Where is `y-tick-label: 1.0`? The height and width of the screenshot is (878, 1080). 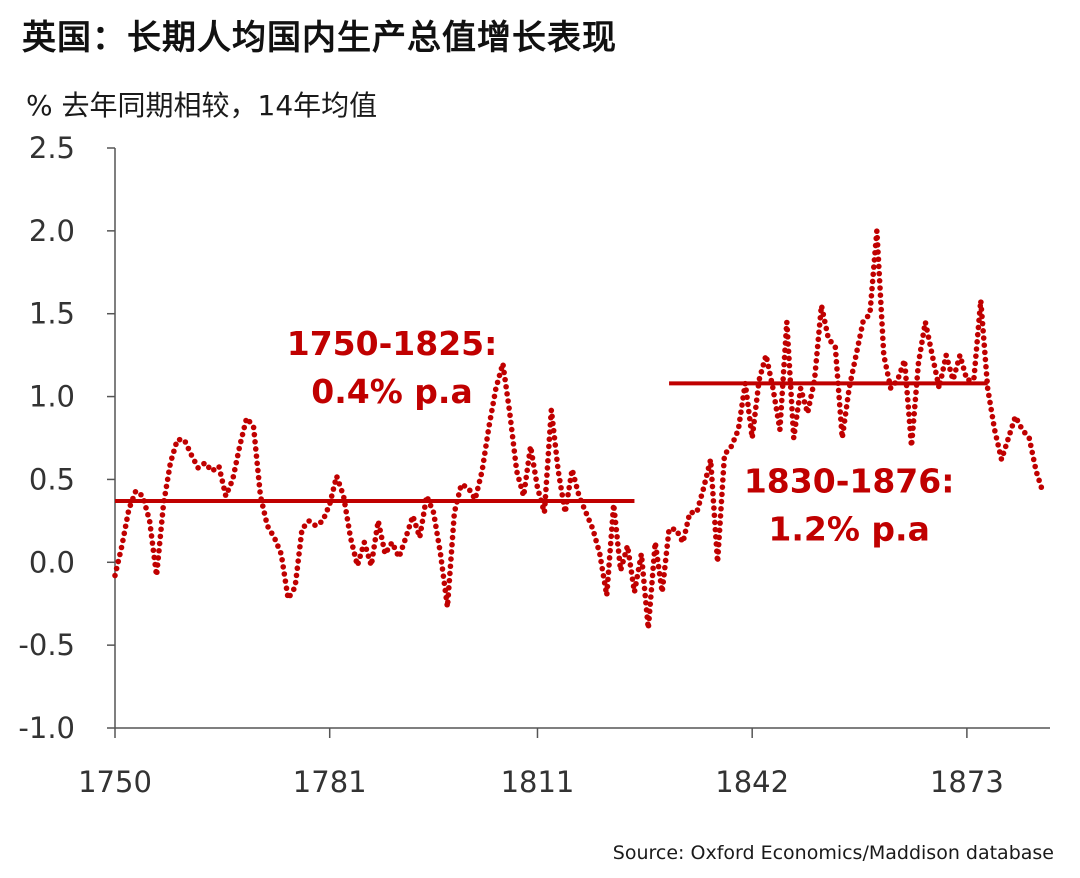 y-tick-label: 1.0 is located at coordinates (52, 397).